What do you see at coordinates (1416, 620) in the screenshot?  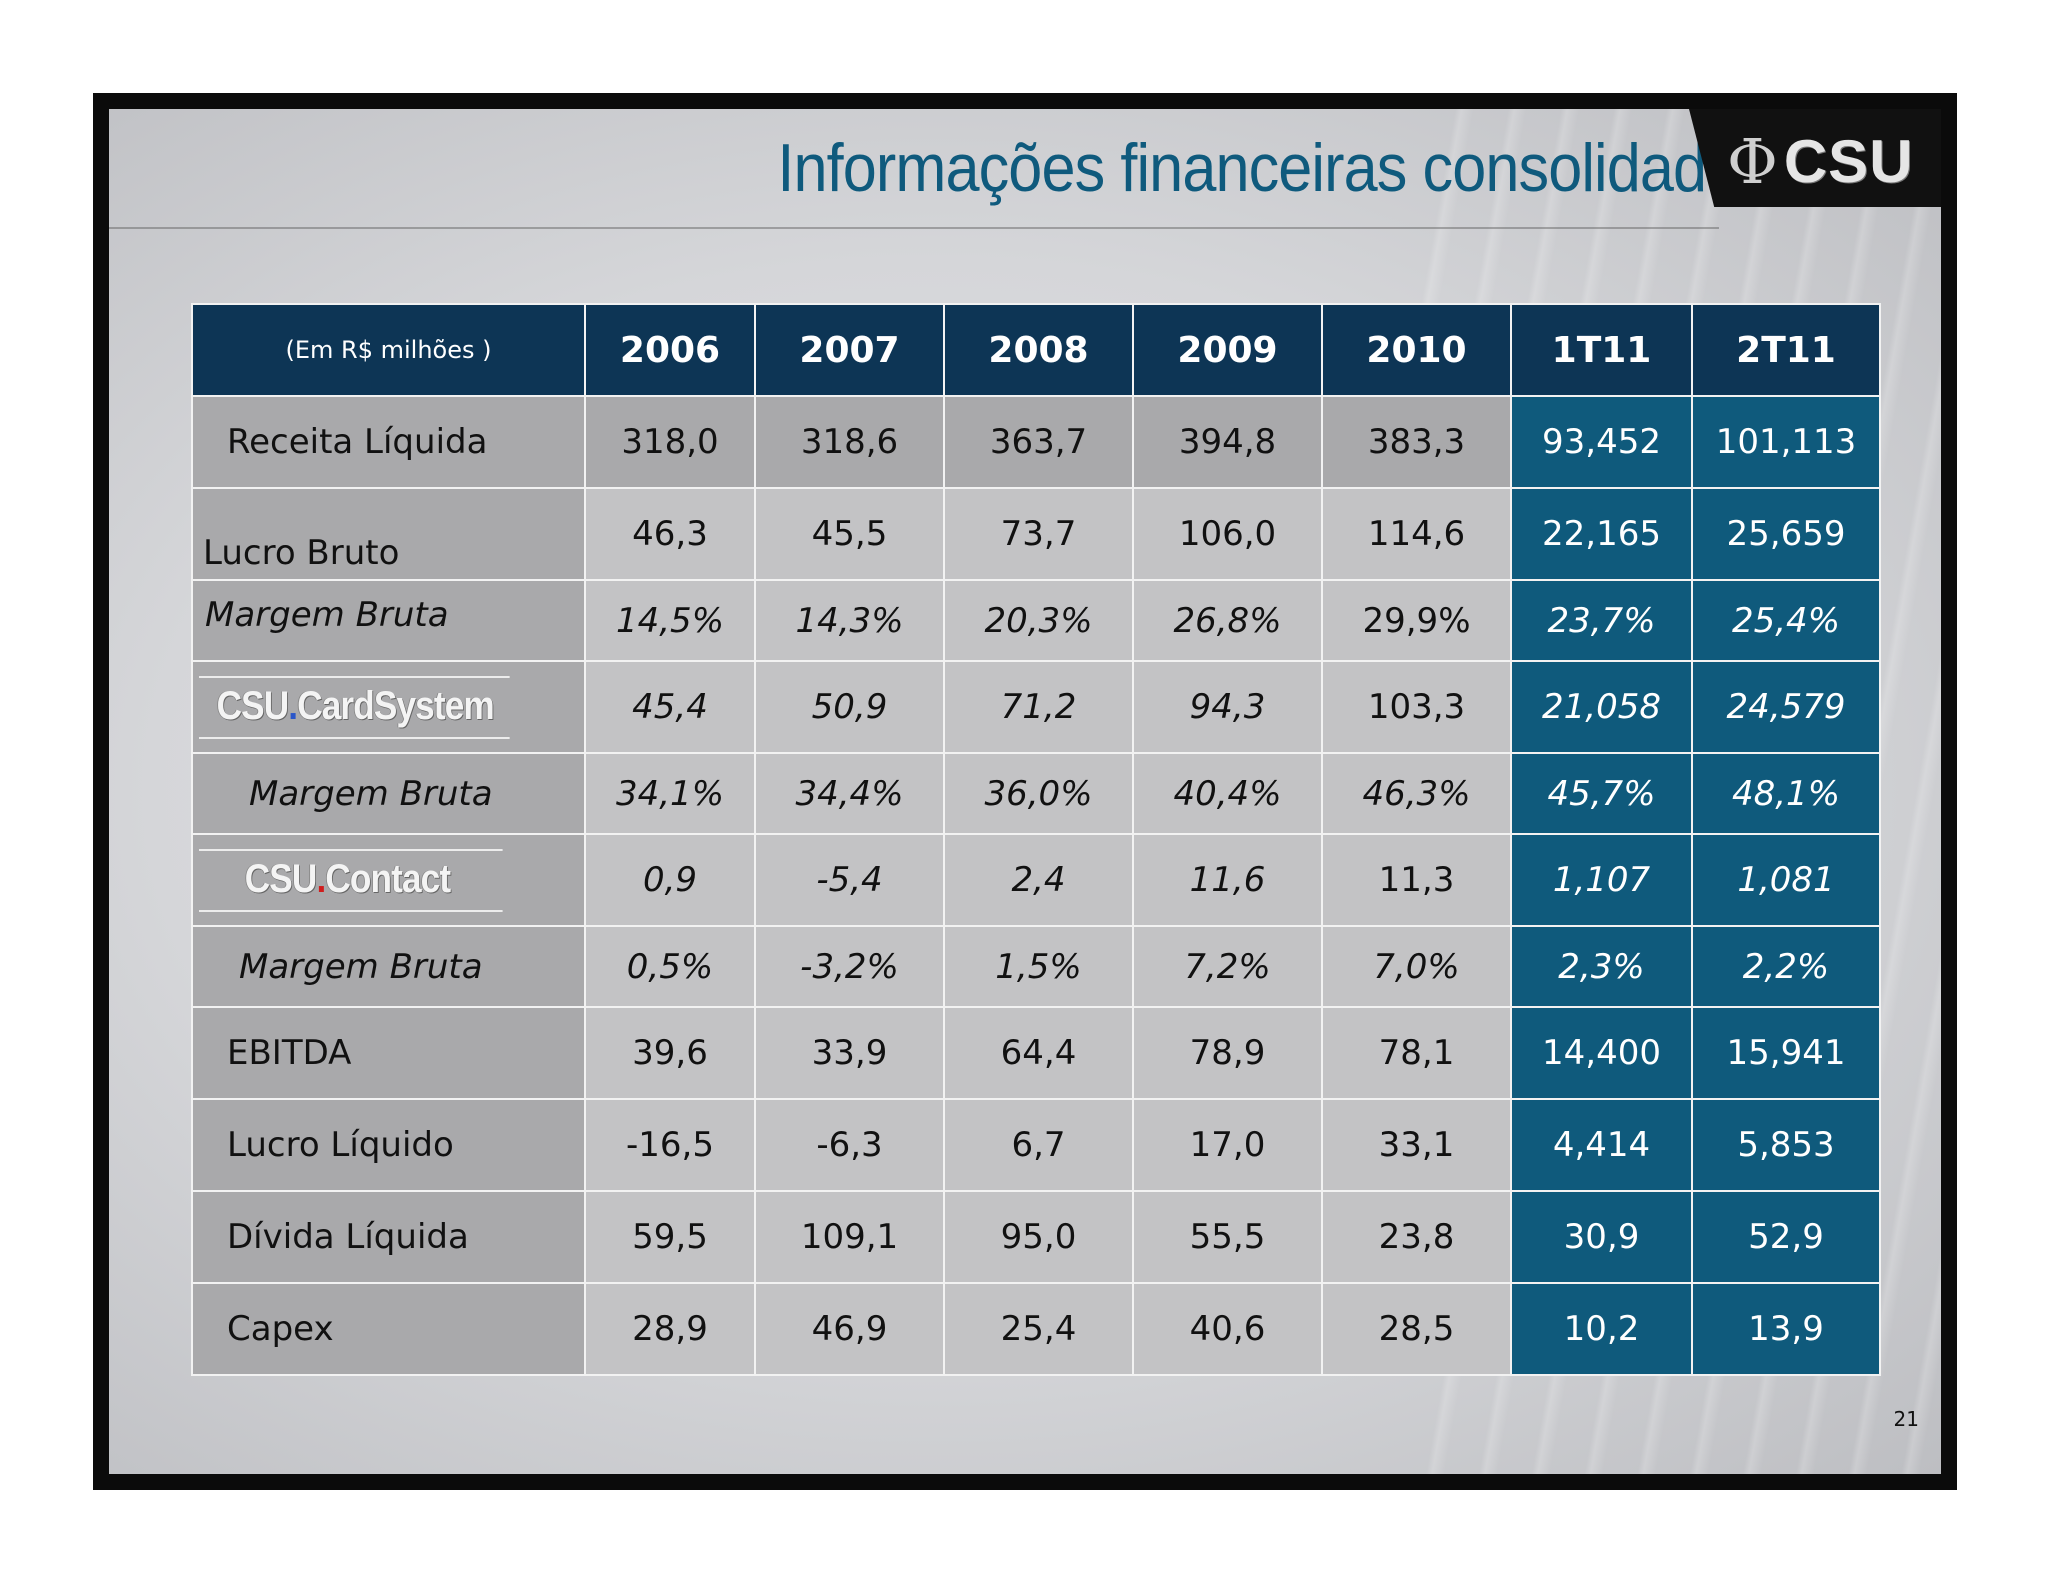 I see `table-cell: 29,9%` at bounding box center [1416, 620].